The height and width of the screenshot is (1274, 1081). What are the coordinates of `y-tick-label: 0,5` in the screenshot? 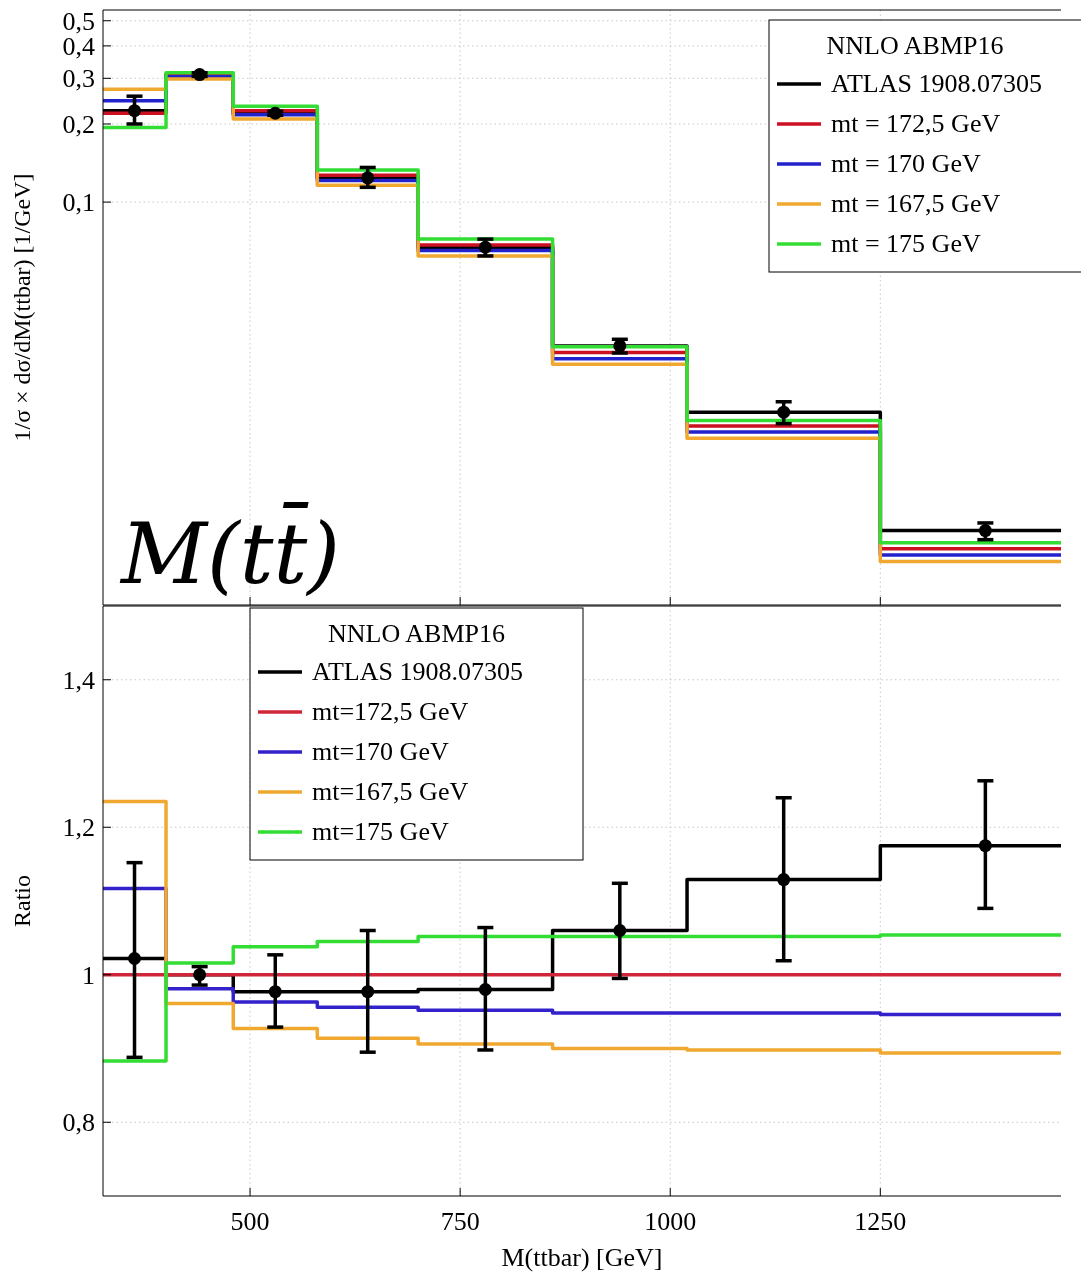 It's located at (78, 21).